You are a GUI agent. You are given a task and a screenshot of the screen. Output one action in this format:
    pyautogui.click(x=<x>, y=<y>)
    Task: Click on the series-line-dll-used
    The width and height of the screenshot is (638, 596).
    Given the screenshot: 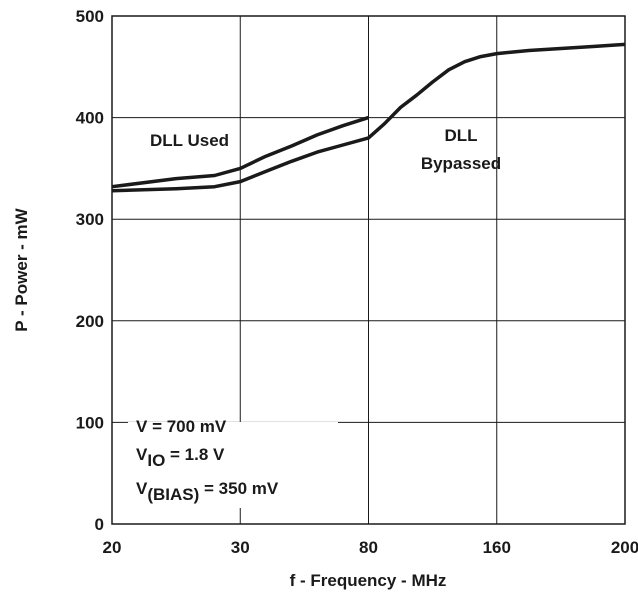 What is the action you would take?
    pyautogui.click(x=240, y=152)
    